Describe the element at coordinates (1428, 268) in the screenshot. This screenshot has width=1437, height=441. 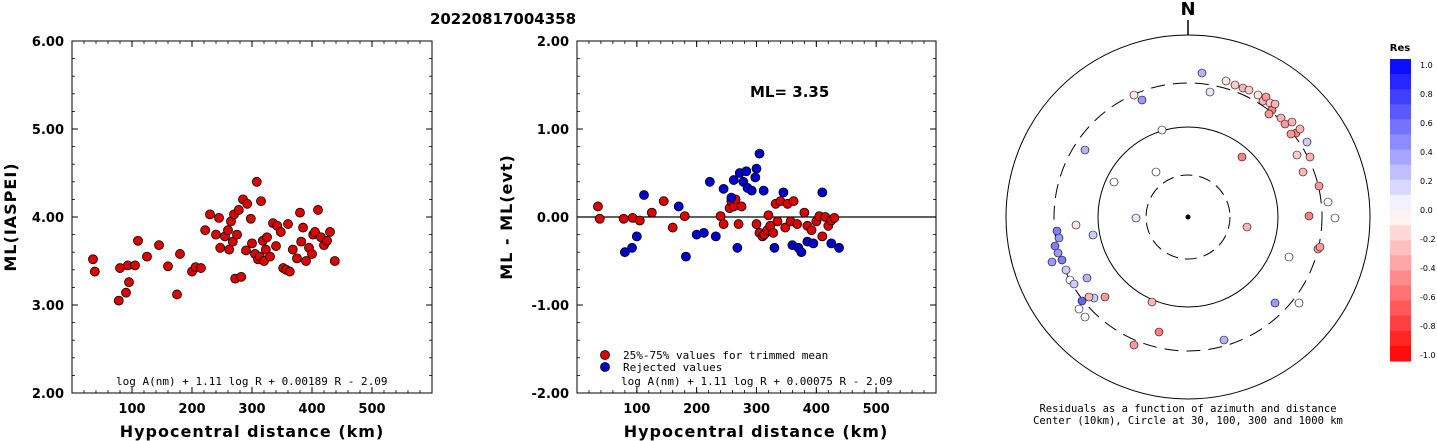
I see `colorbar-tick-label: -0.4` at that location.